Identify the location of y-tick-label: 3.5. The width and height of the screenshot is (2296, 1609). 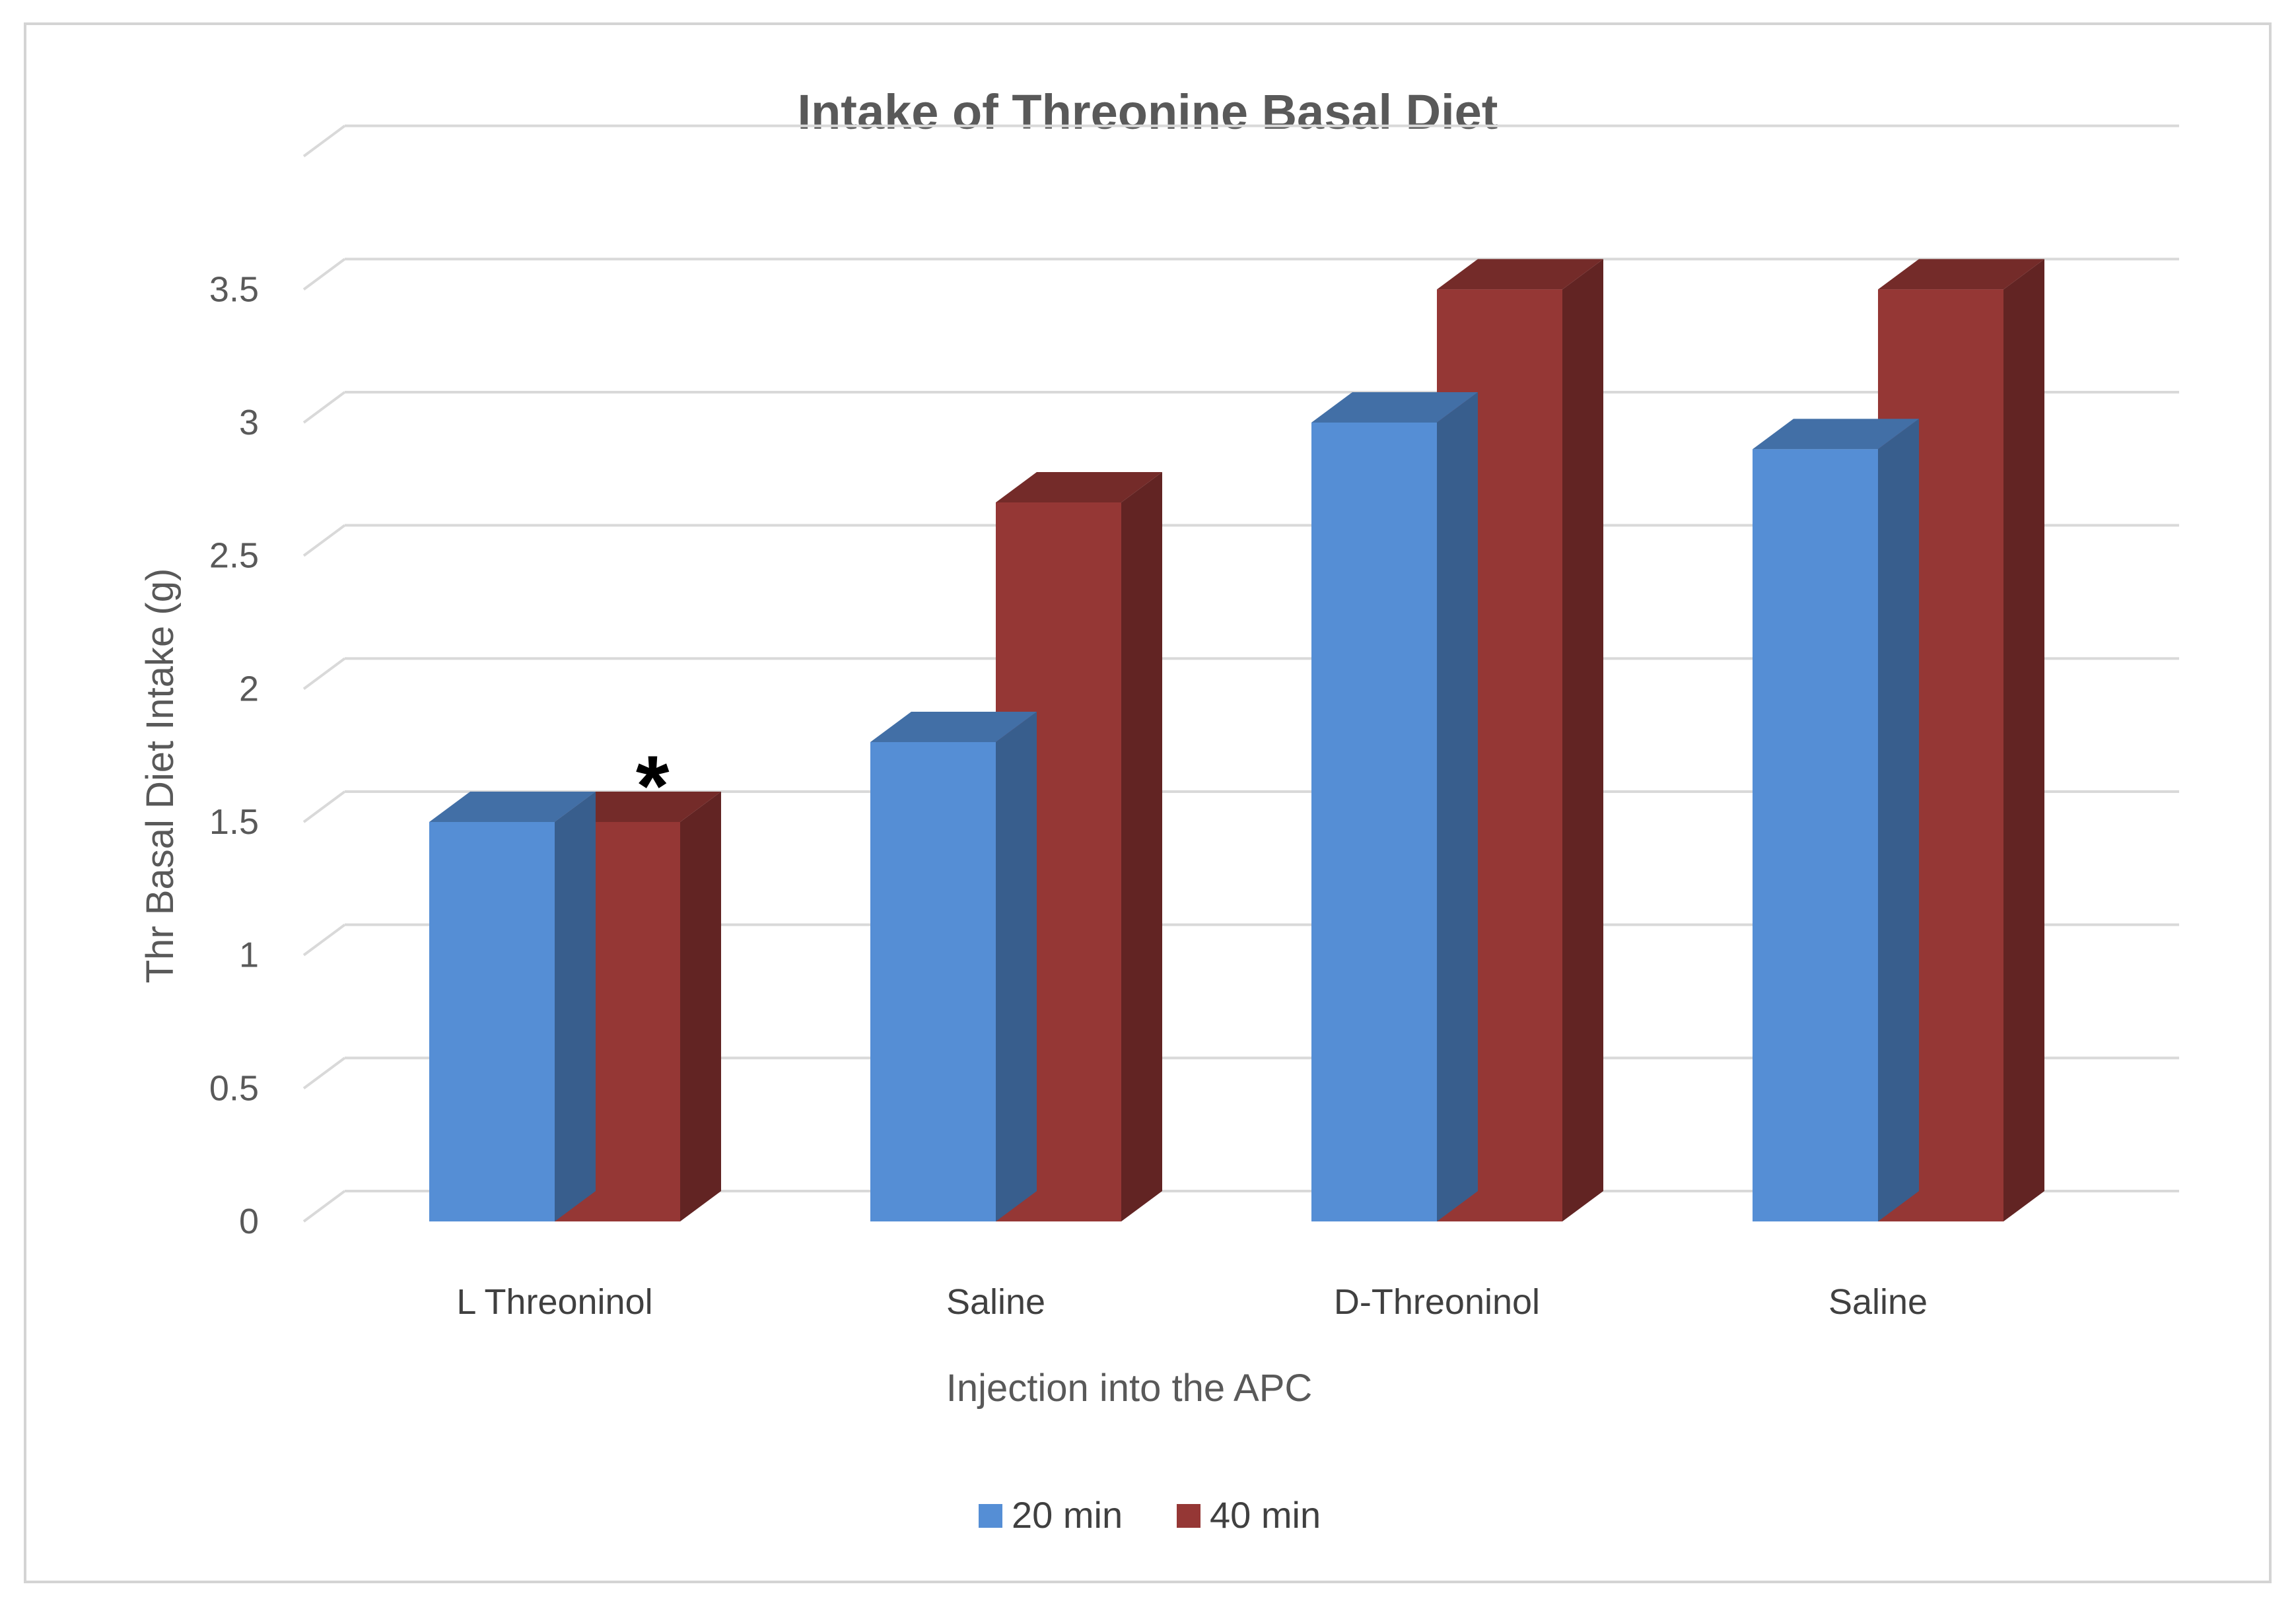
(234, 289).